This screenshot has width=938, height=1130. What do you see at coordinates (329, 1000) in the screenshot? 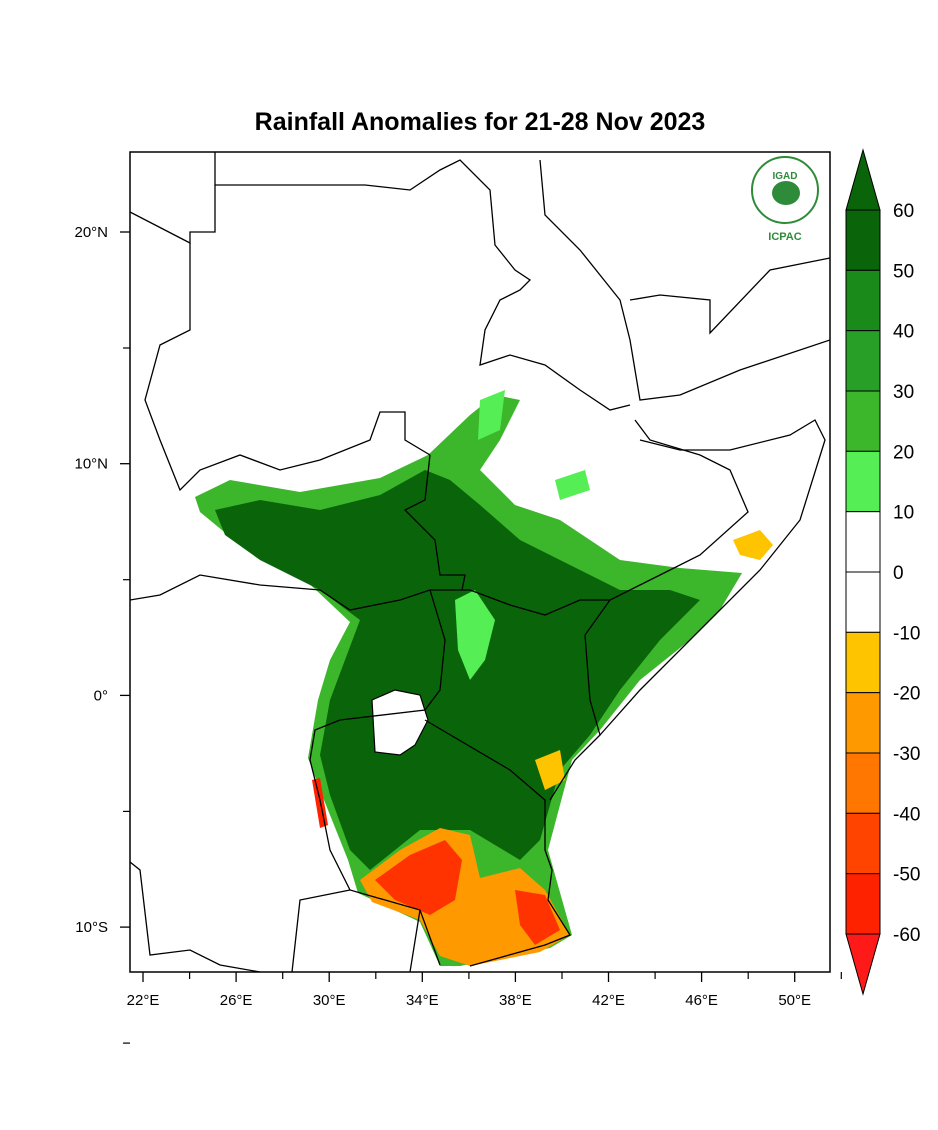
I see `x-tick-label: 30°E` at bounding box center [329, 1000].